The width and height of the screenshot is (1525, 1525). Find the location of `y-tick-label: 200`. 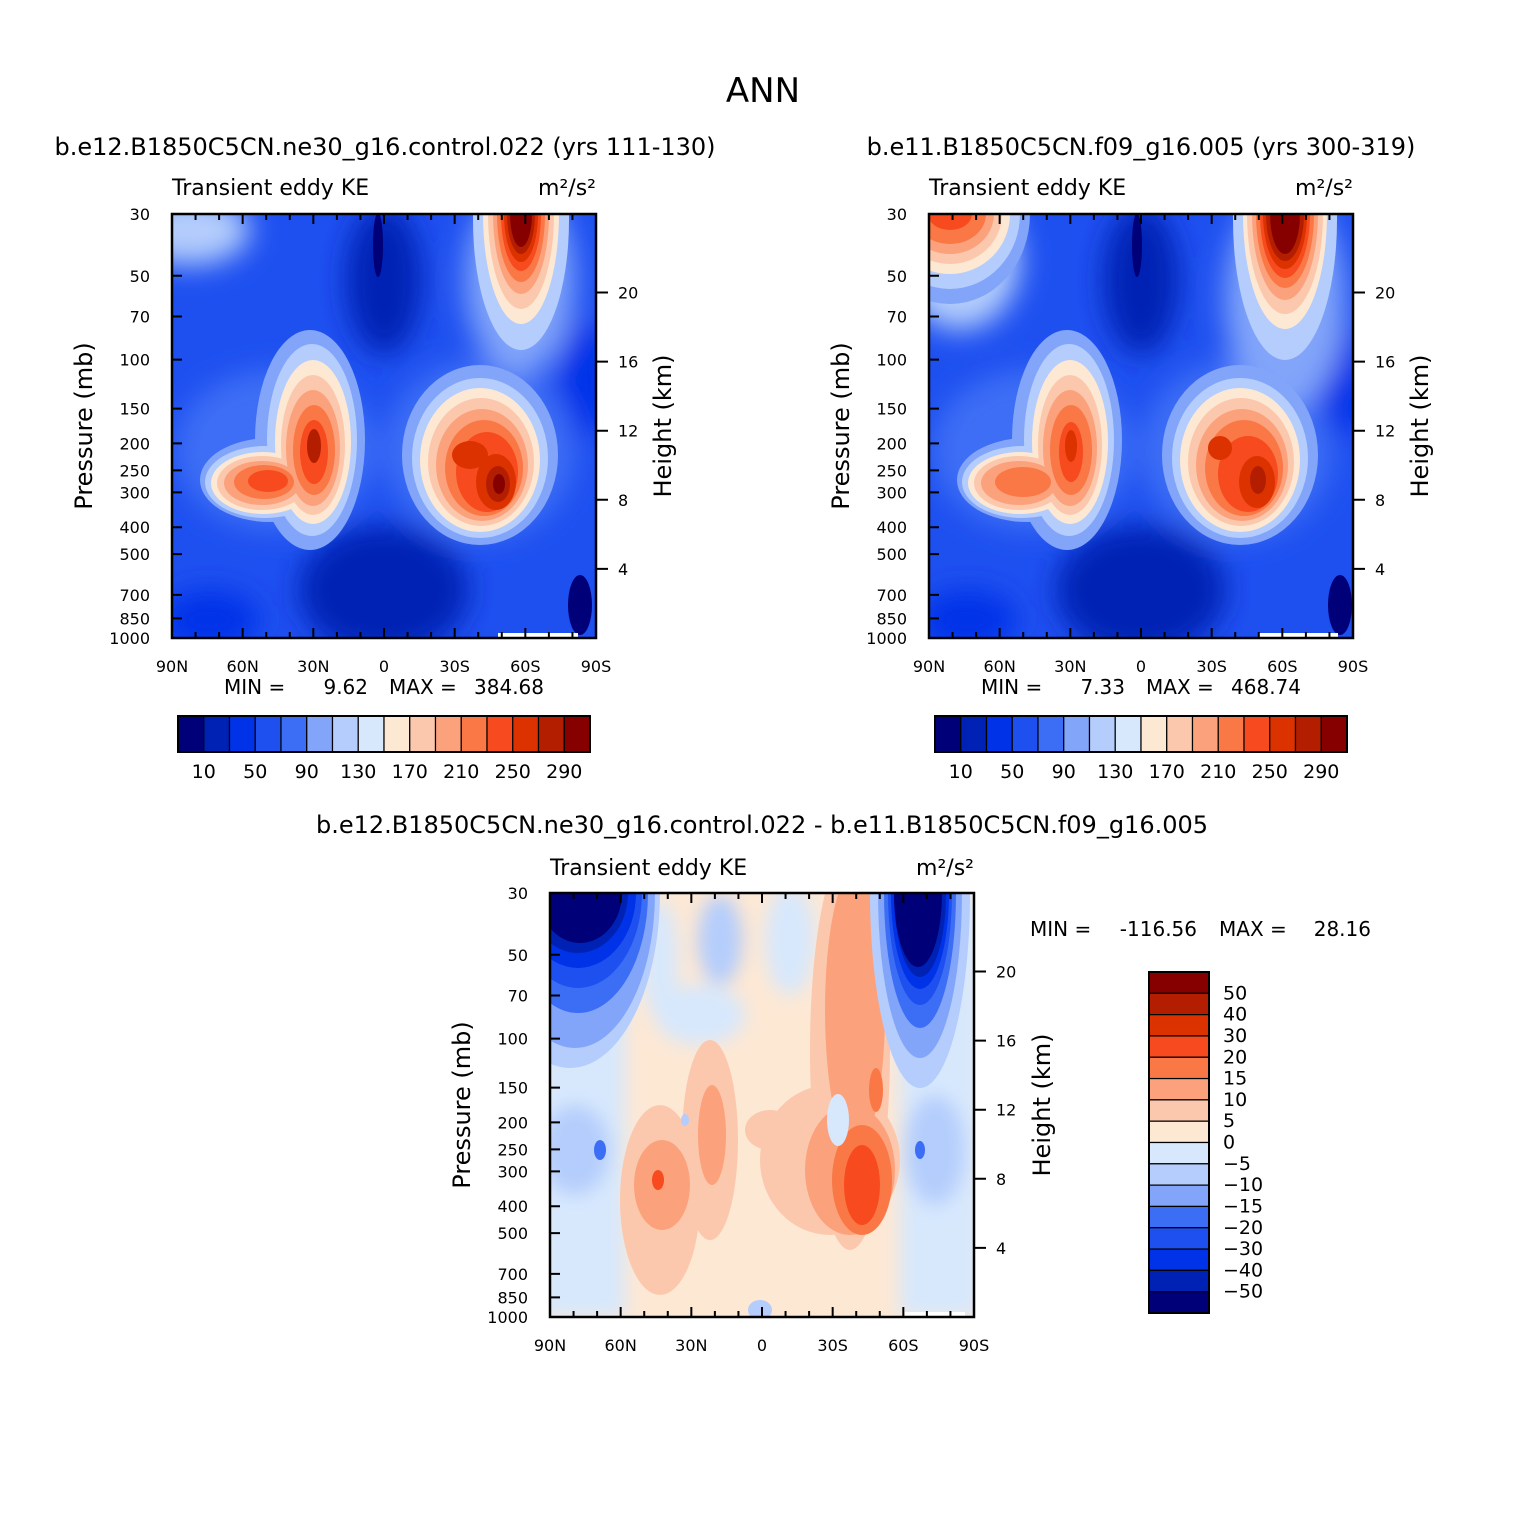

y-tick-label: 200 is located at coordinates (512, 1122).